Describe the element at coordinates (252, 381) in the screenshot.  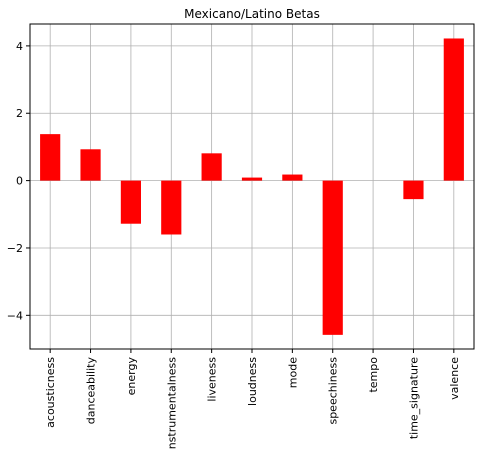
I see `x-tick-label: loudness` at that location.